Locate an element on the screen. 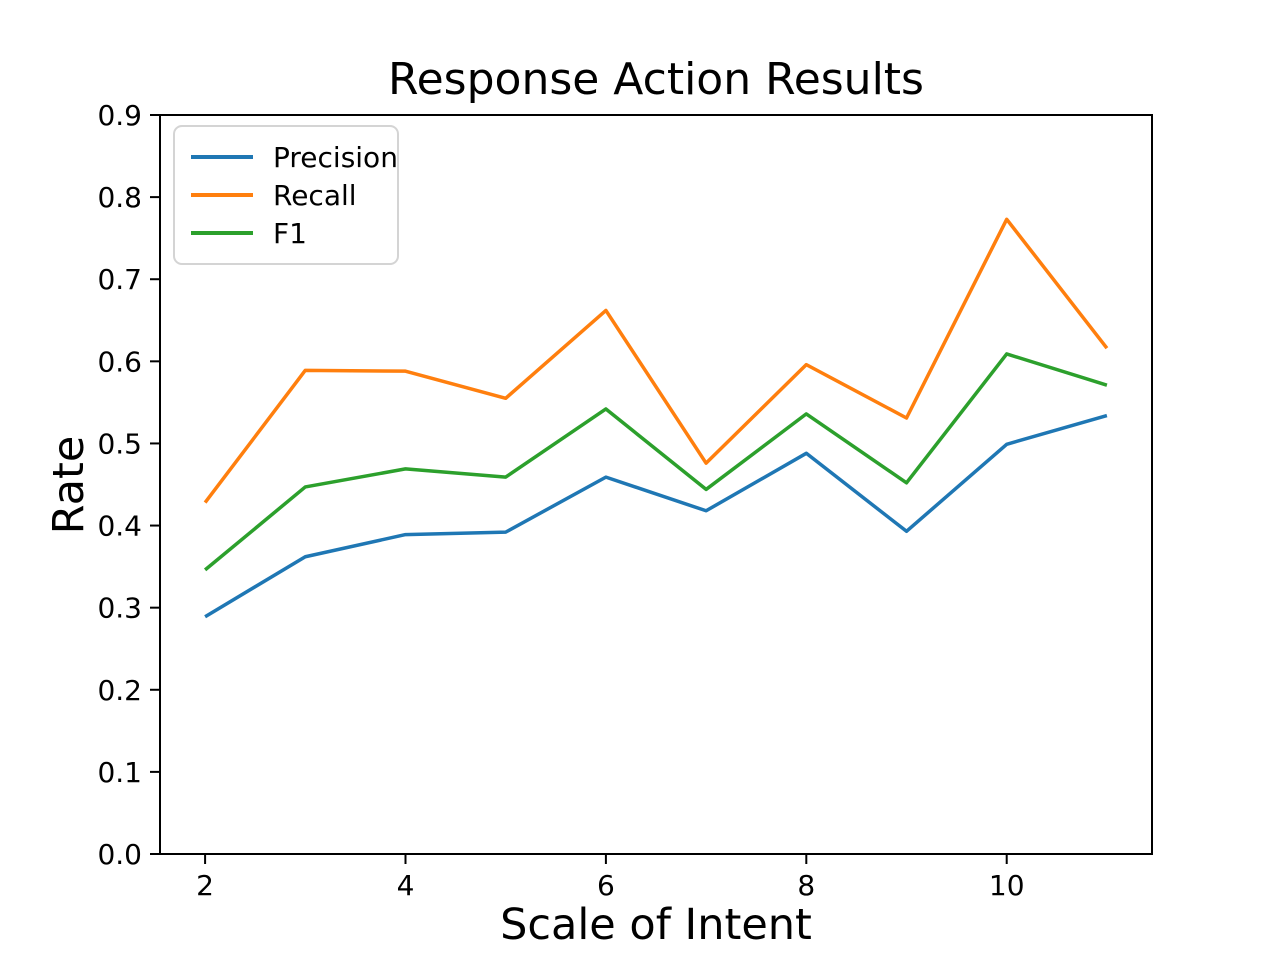 The height and width of the screenshot is (960, 1280). y-tick-label: 0.4 is located at coordinates (119, 526).